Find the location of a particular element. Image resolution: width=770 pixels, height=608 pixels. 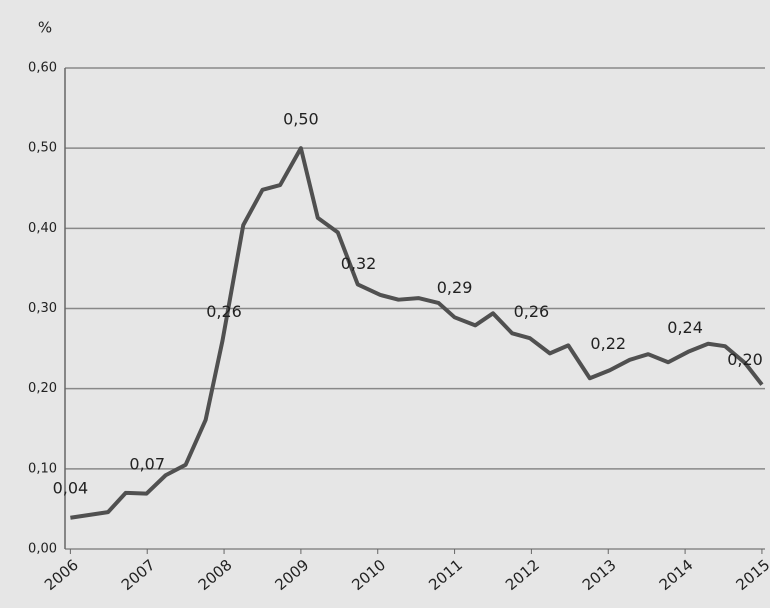

y-tick-label: 0,00 is located at coordinates (42, 549).